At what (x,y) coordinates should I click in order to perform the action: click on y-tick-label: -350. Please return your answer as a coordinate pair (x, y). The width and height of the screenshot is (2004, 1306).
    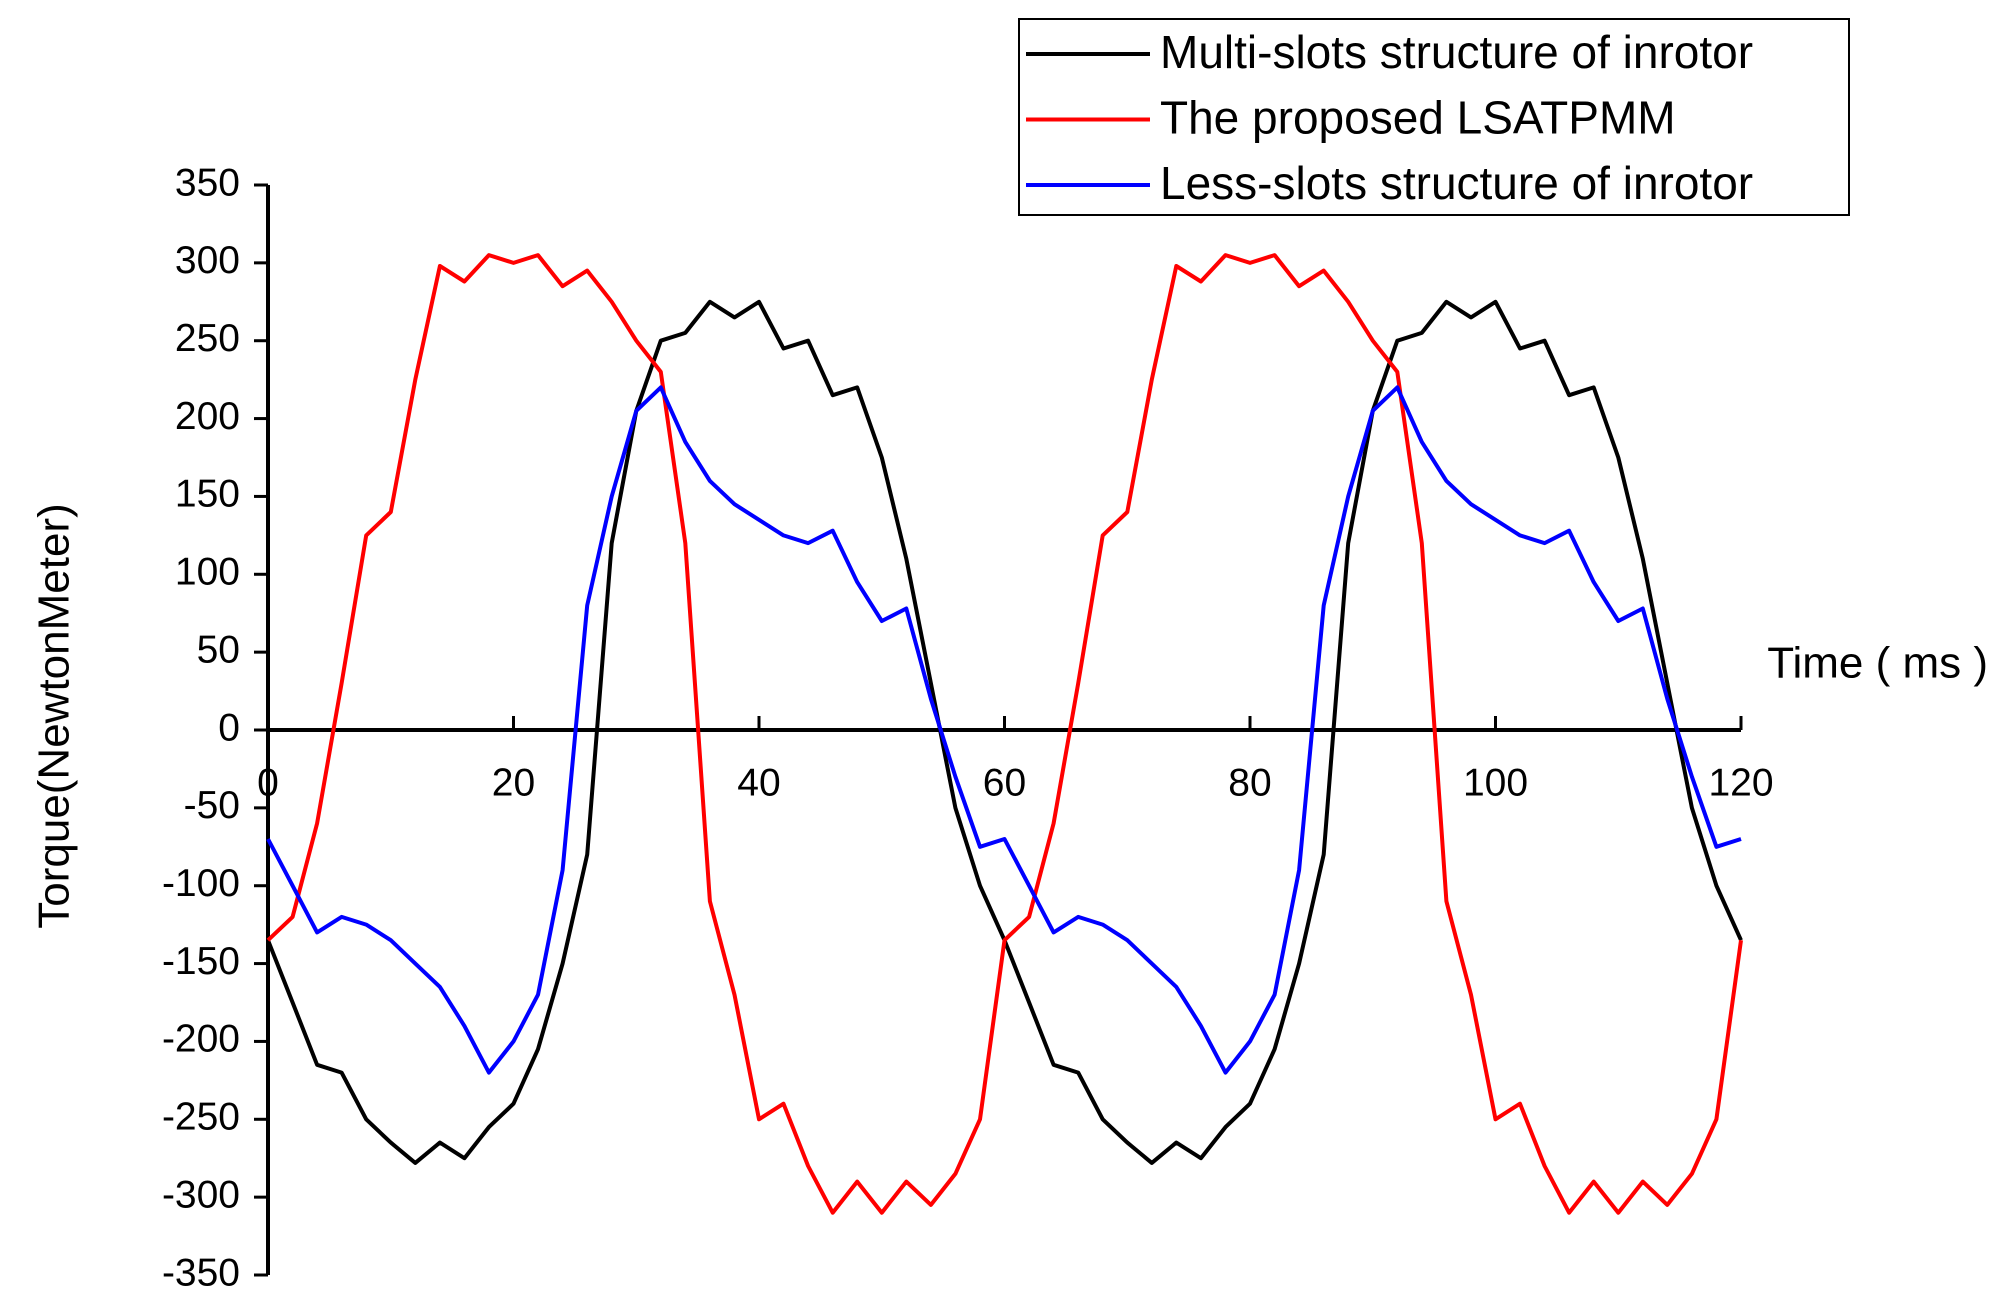
    Looking at the image, I should click on (201, 1272).